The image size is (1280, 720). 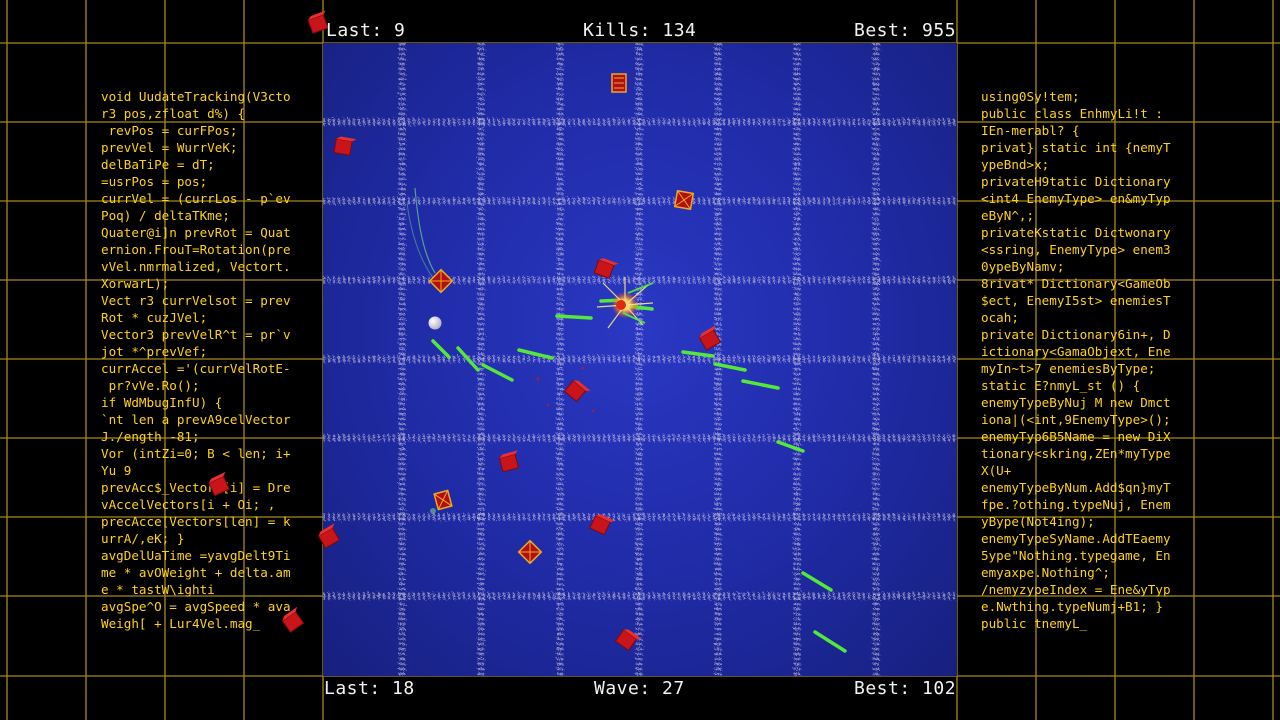 I want to click on code-line: vAccelVectors[i + Oi; ,, so click(x=188, y=504).